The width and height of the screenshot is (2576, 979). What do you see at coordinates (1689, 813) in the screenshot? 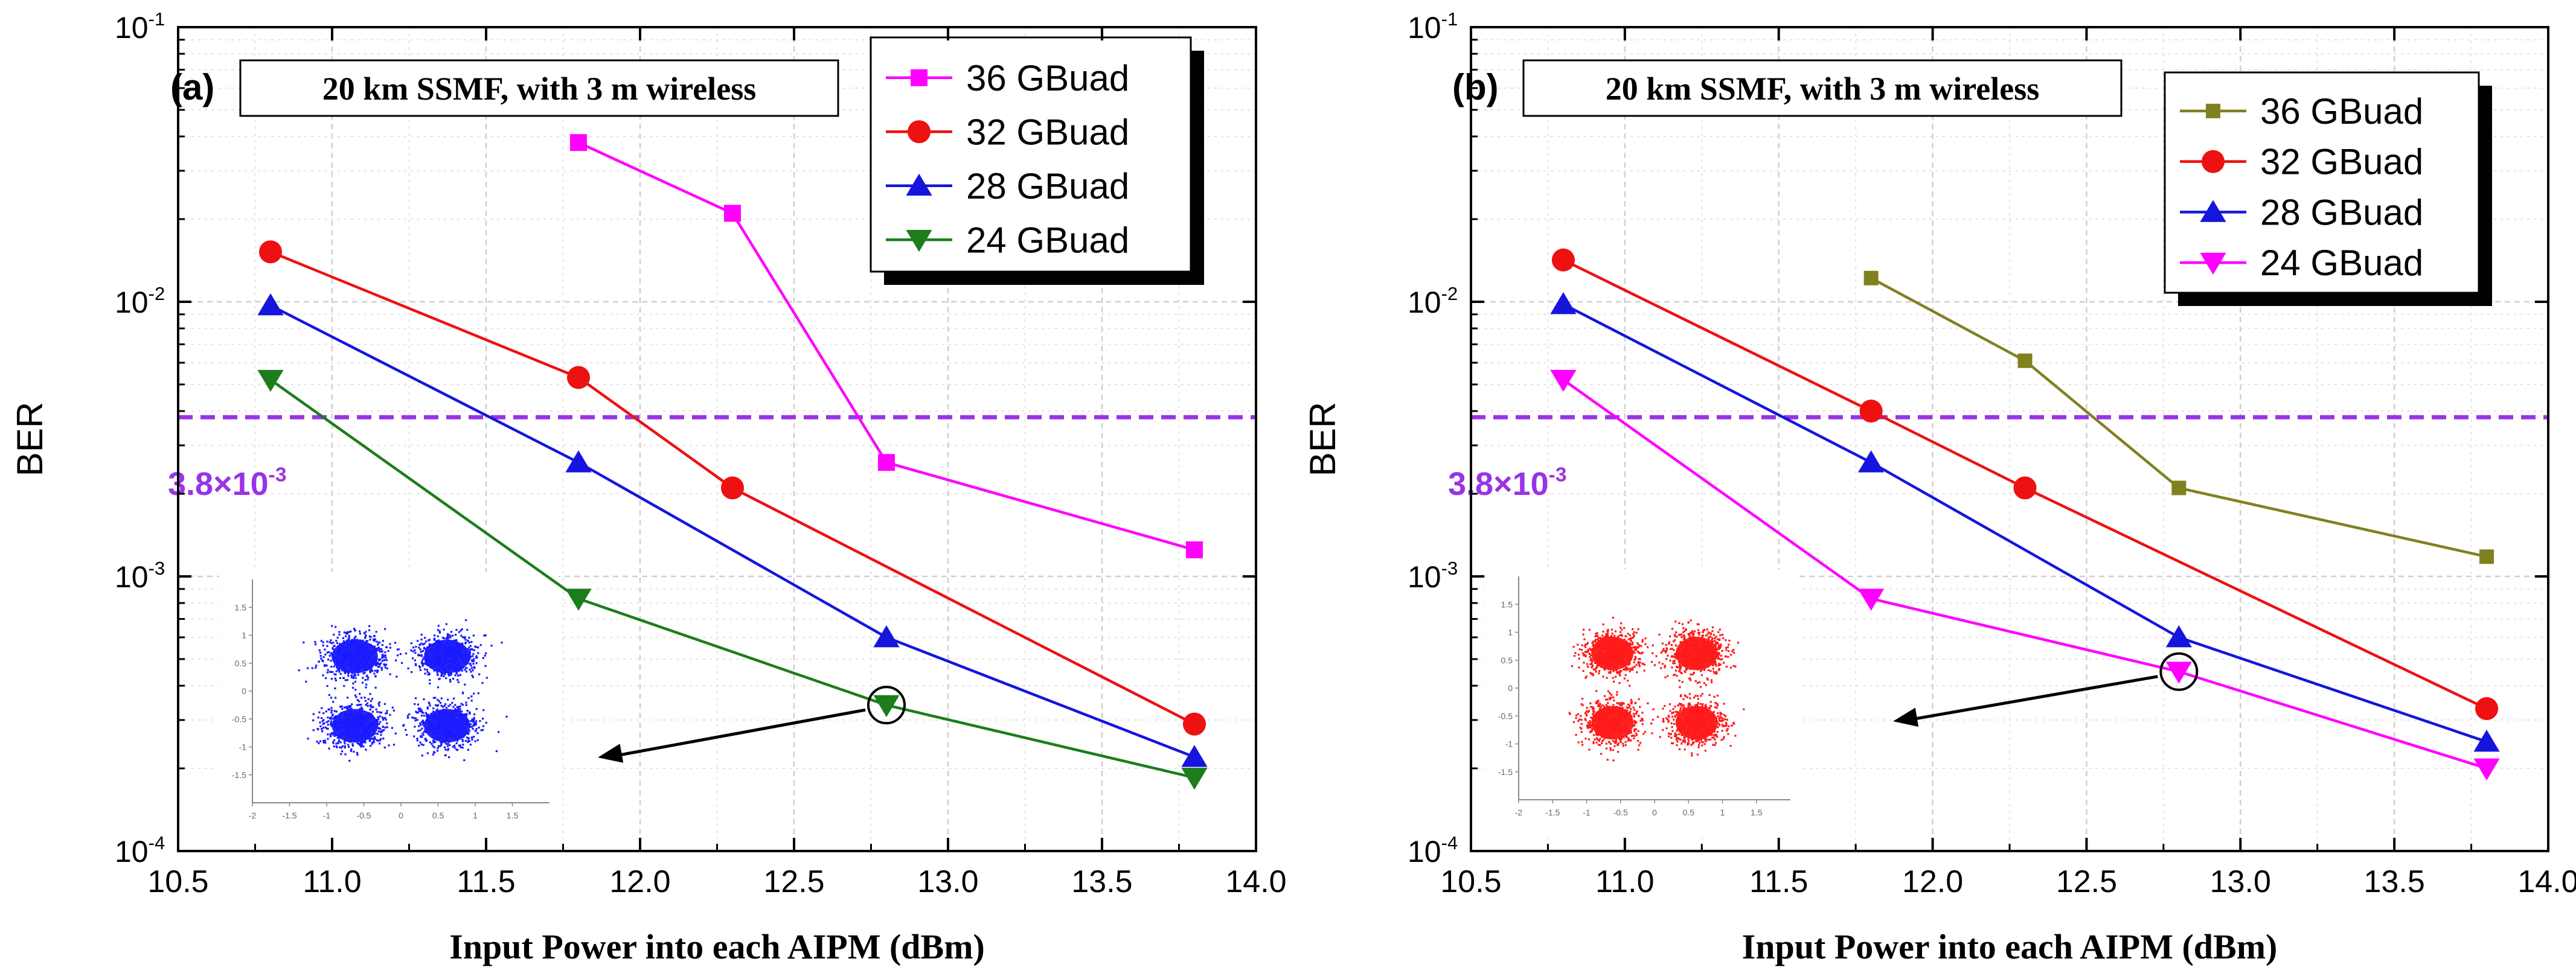
I see `inset-x-tick-label: 0.5` at bounding box center [1689, 813].